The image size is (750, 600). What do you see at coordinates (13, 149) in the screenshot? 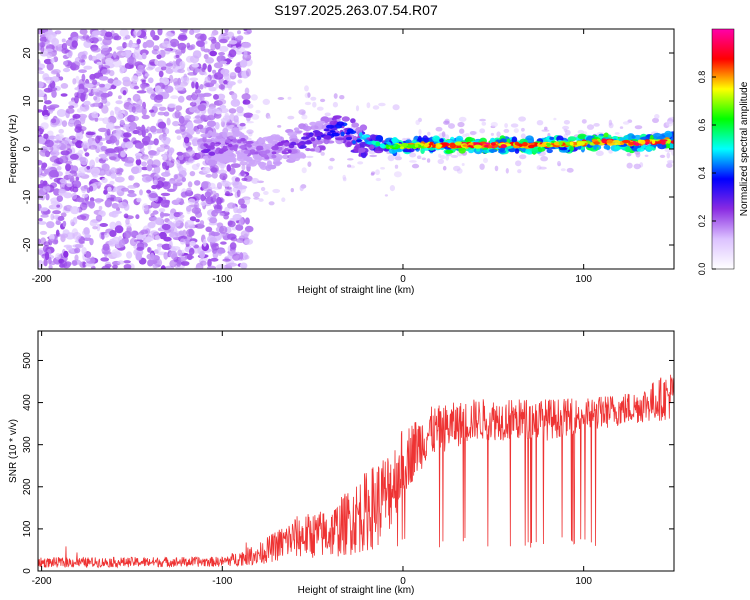
I see `spectrogram-y-label: Frequency (Hz)` at bounding box center [13, 149].